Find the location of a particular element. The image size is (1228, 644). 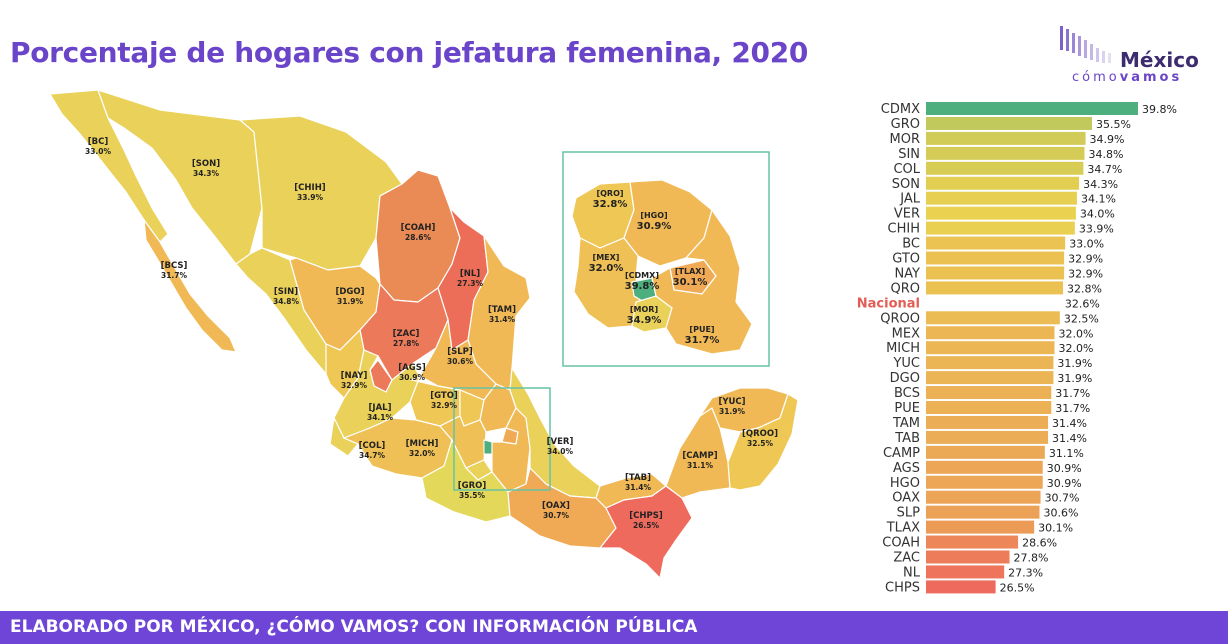

bar-ver is located at coordinates (1001, 213).